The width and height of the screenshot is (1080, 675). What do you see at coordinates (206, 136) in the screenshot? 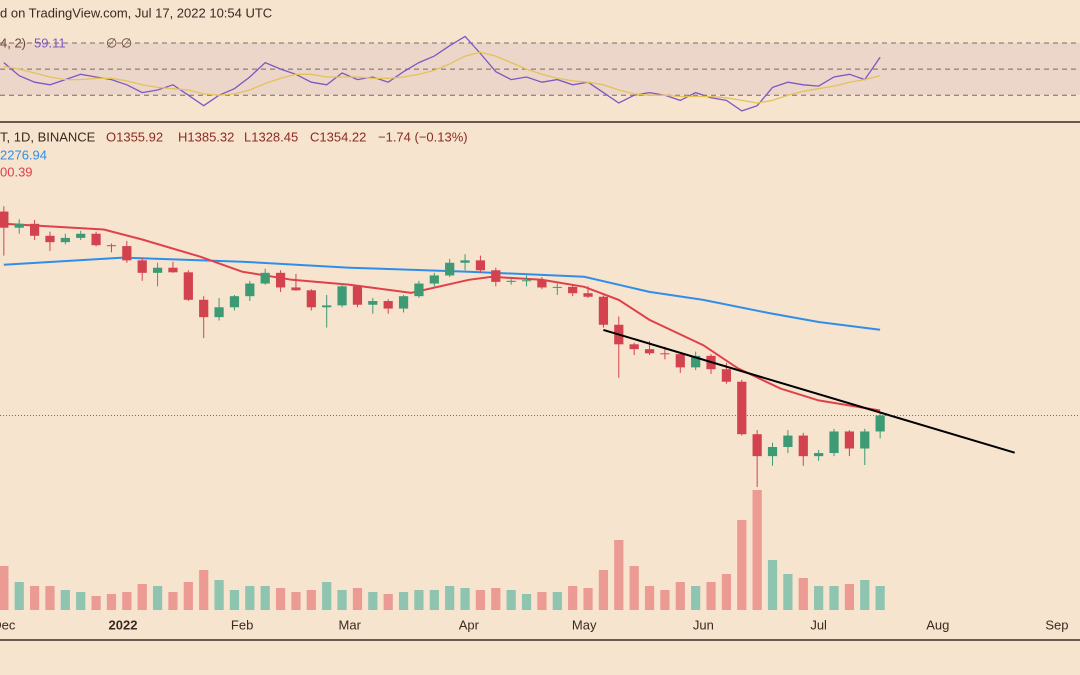
I see `legend-high: H1385.32` at bounding box center [206, 136].